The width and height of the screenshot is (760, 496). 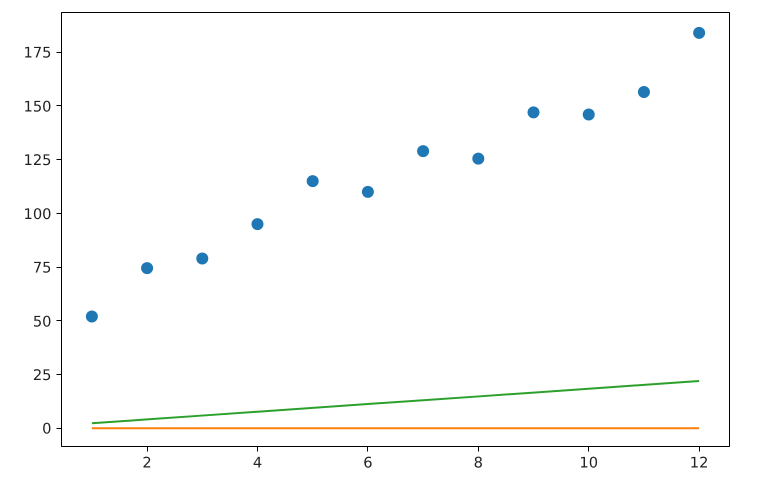 What do you see at coordinates (478, 463) in the screenshot?
I see `x-tick-label: 8` at bounding box center [478, 463].